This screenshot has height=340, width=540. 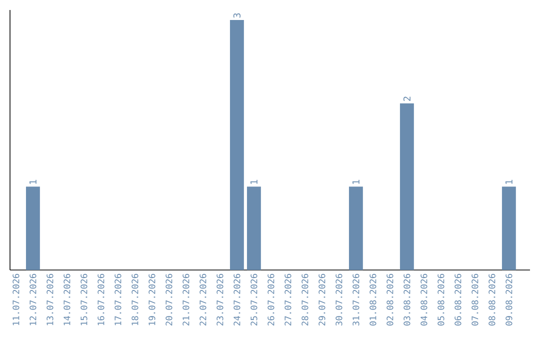 I want to click on x-tick-label: 30.07.2026, so click(x=339, y=300).